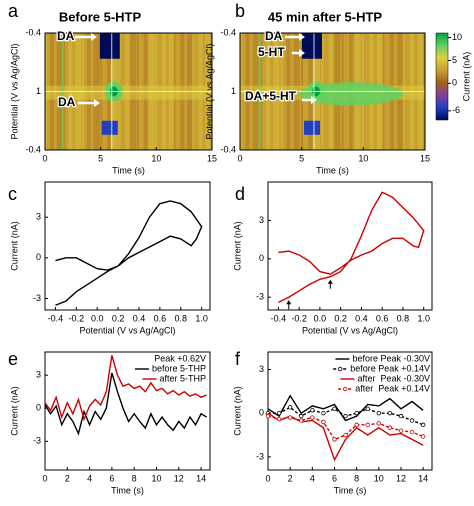 This screenshot has height=506, width=474. Describe the element at coordinates (201, 478) in the screenshot. I see `x-tick-label: 14` at that location.